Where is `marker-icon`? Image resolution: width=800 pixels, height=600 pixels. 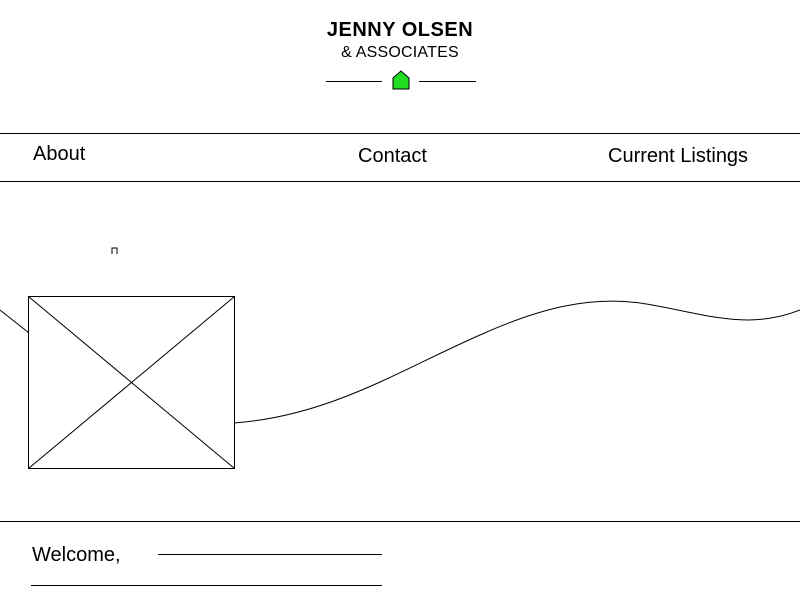 marker-icon is located at coordinates (114, 250).